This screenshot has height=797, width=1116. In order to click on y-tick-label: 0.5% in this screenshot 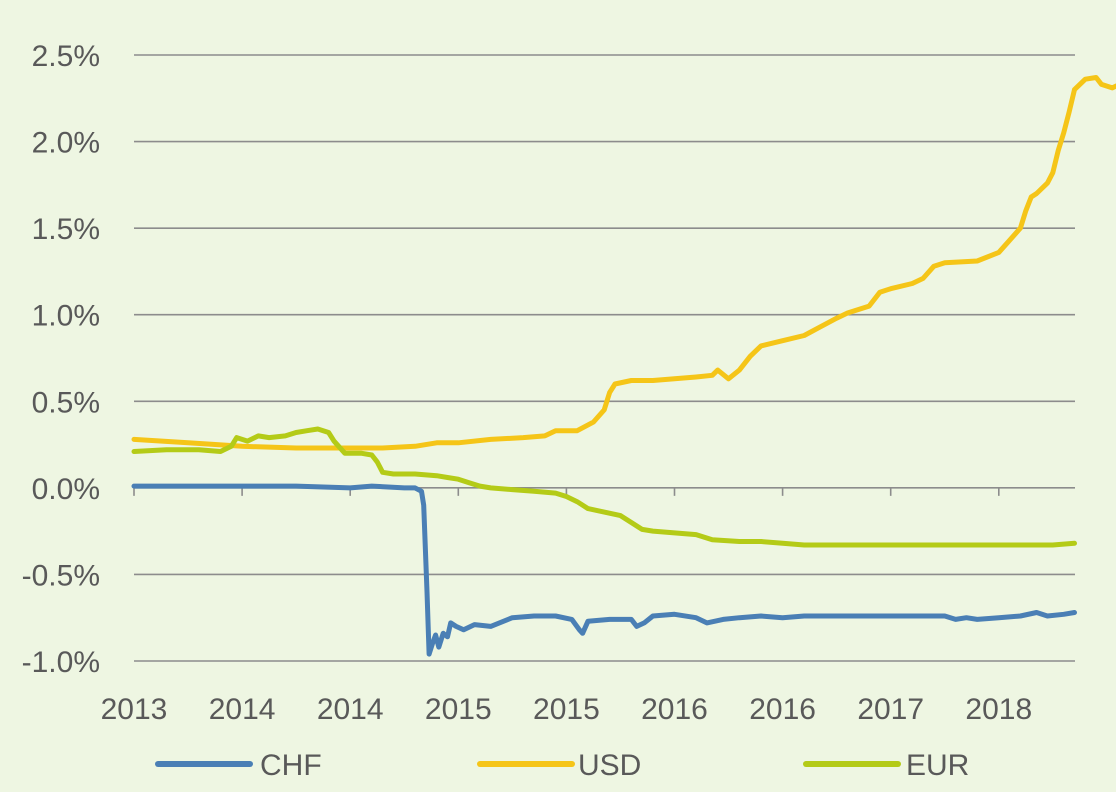, I will do `click(66, 402)`.